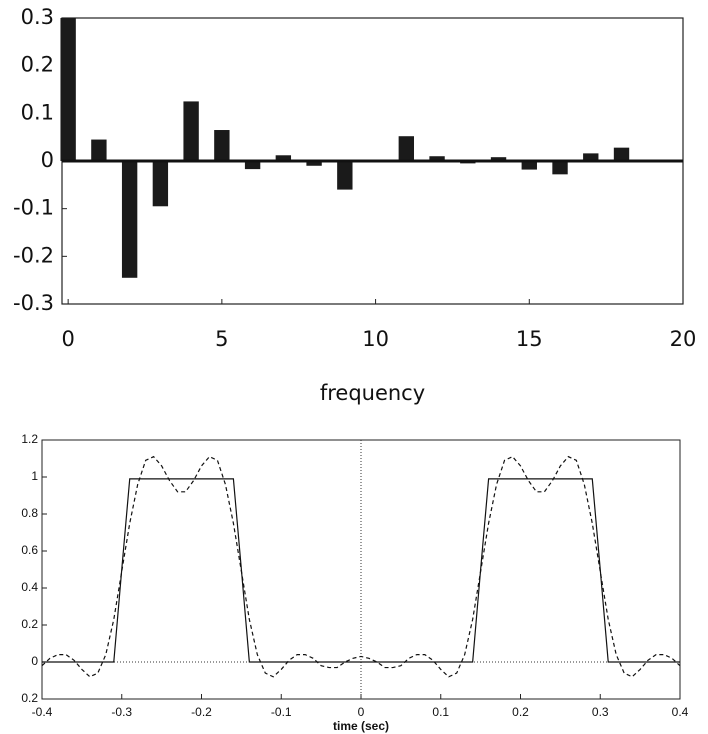 The width and height of the screenshot is (708, 734). Describe the element at coordinates (121, 712) in the screenshot. I see `x-tick-label: -0.3` at that location.